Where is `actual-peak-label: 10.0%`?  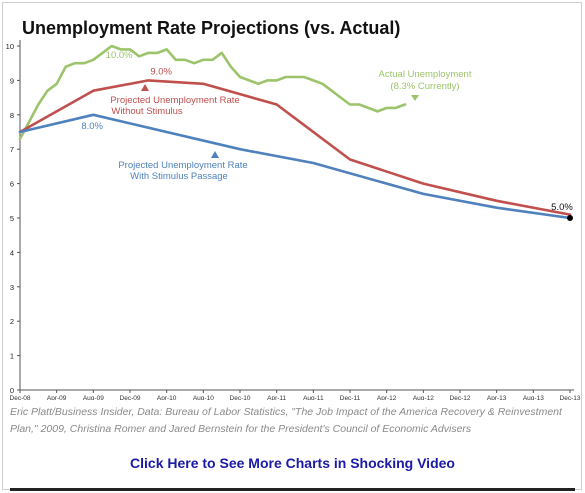 actual-peak-label: 10.0% is located at coordinates (119, 55).